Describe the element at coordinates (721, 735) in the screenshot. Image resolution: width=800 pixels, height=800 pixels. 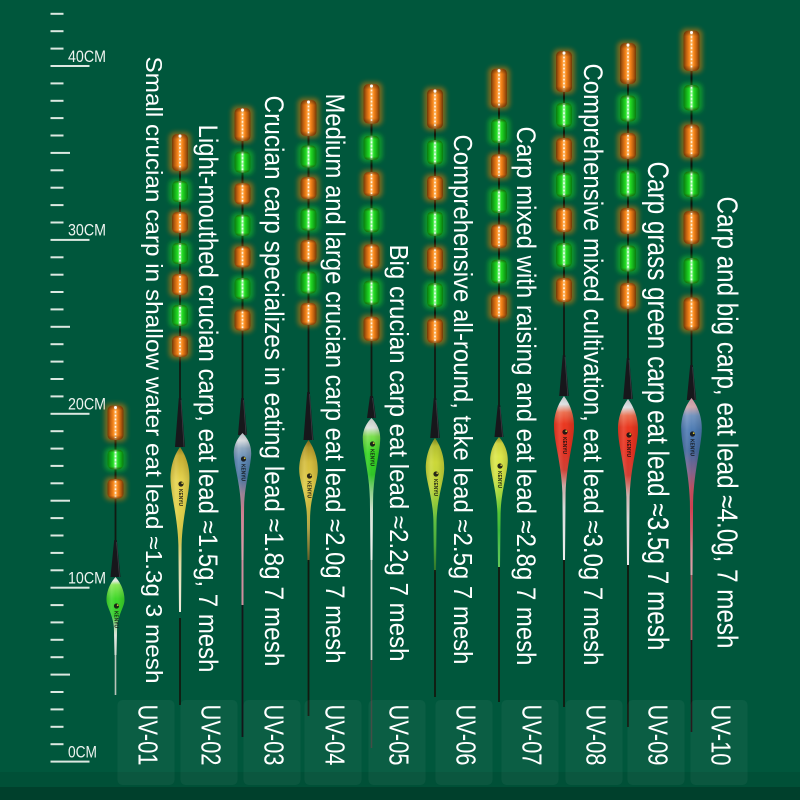
I see `svg-text: UV-10` at that location.